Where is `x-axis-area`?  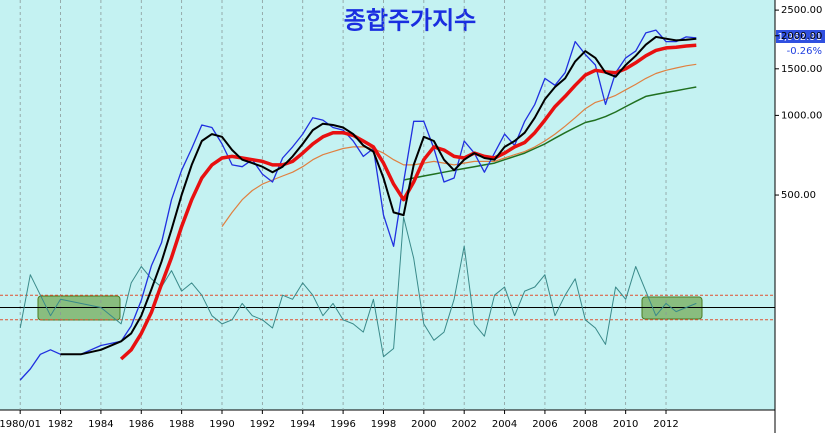 x-axis-area is located at coordinates (387, 421).